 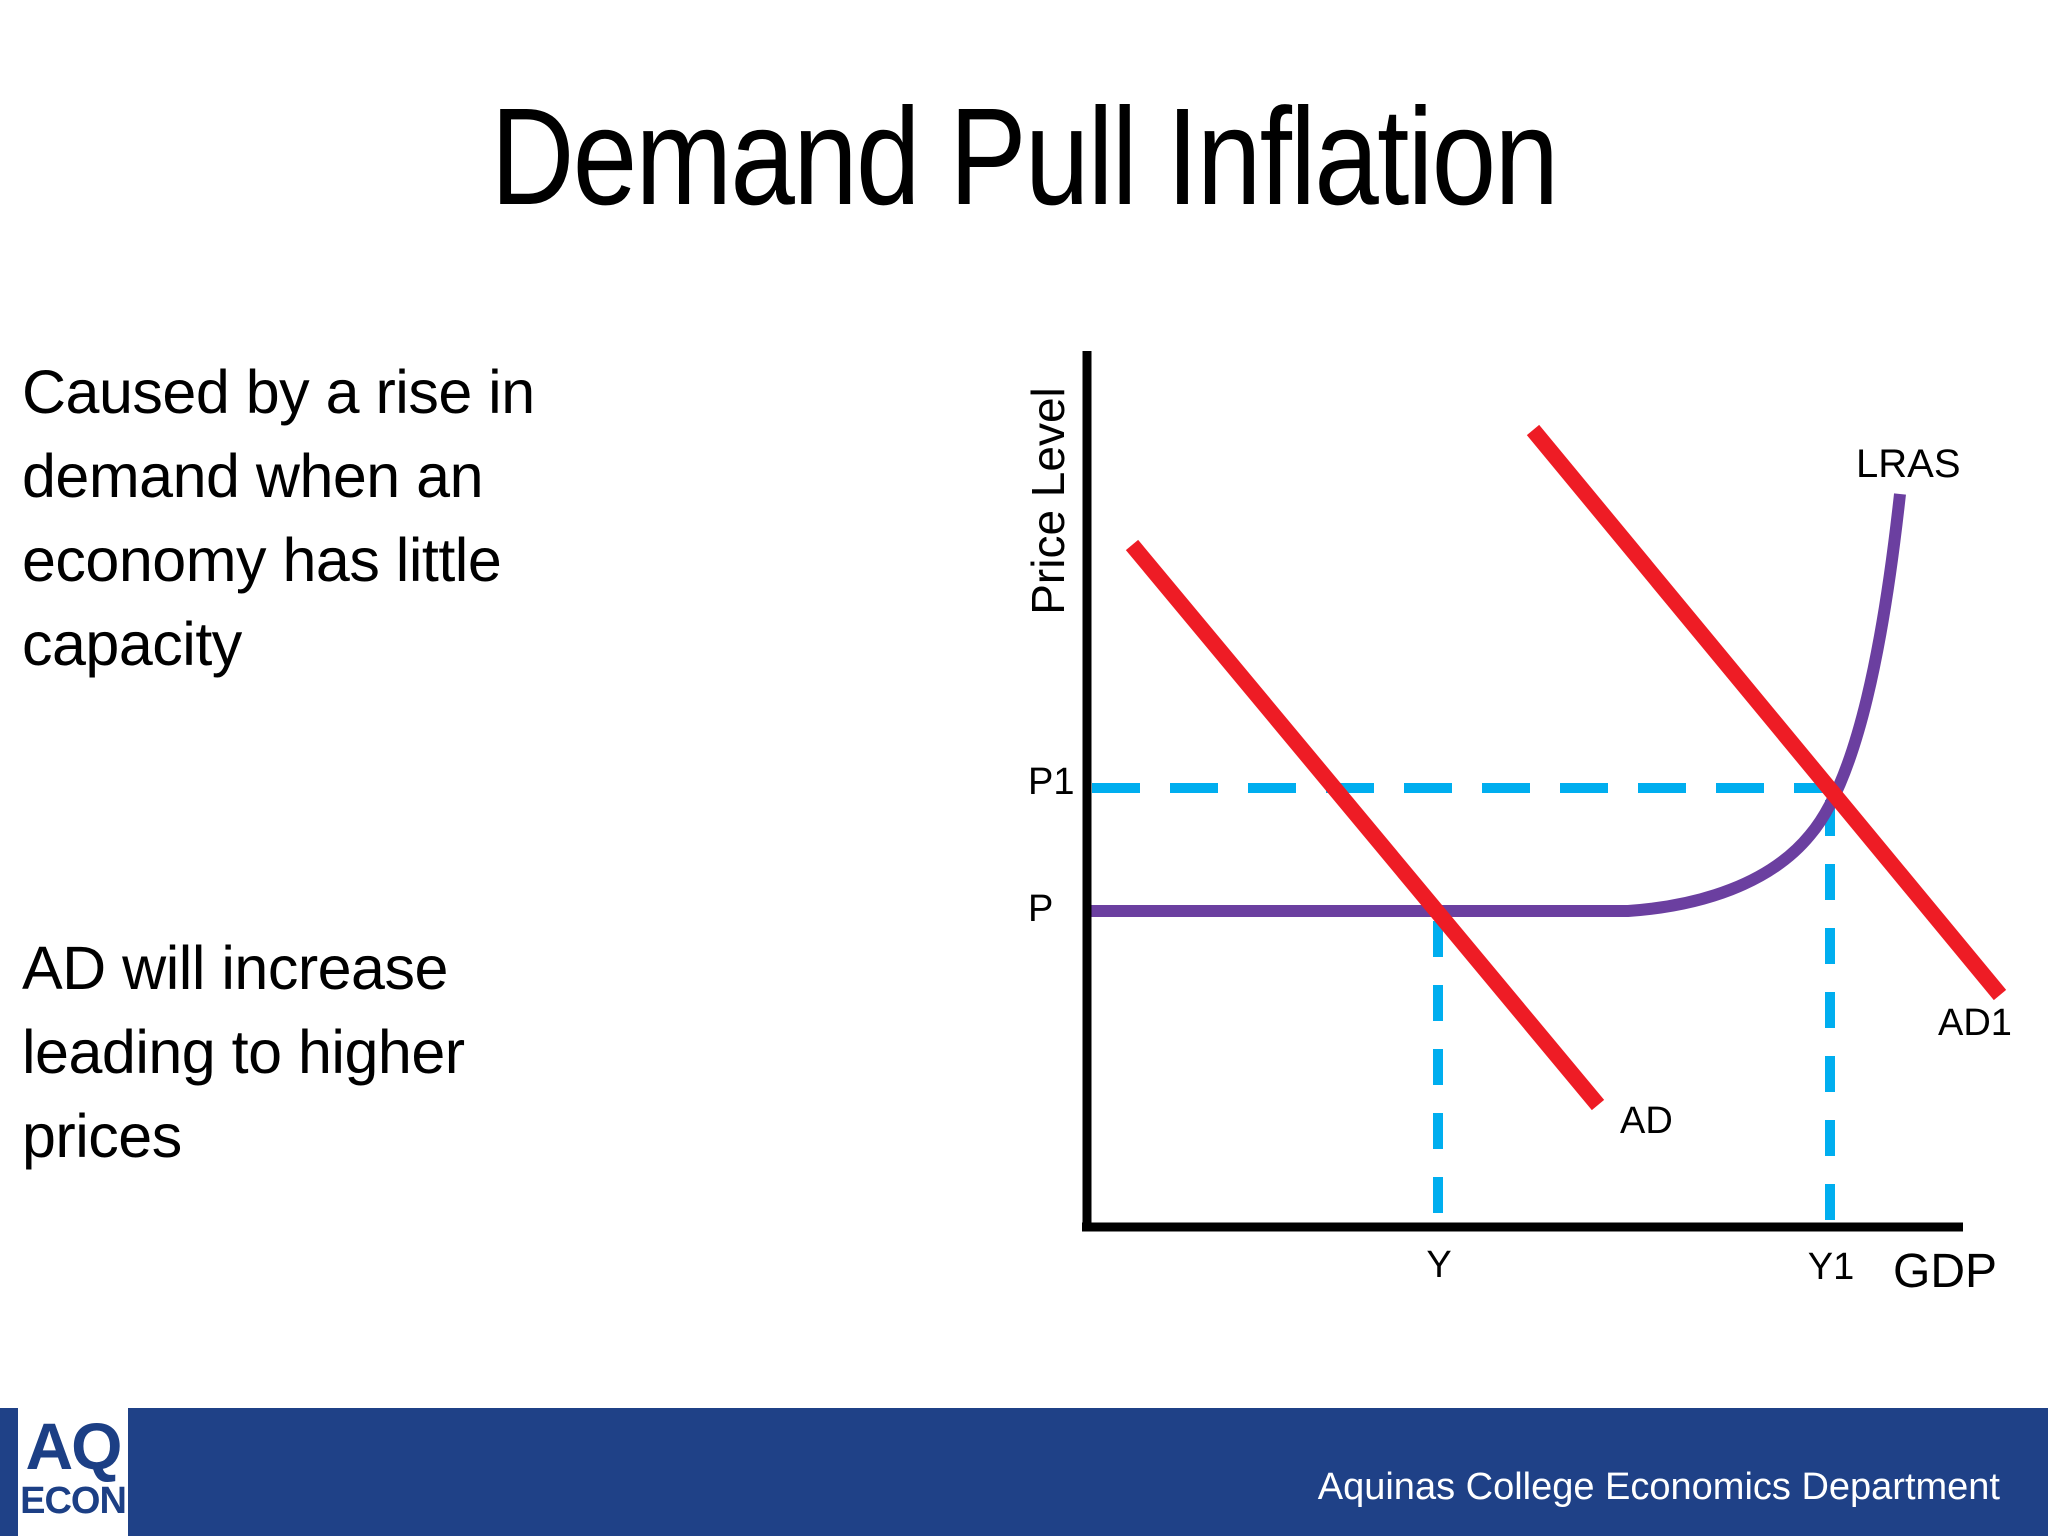 I want to click on slide-title: Demand Pull Inflation, so click(x=1024, y=157).